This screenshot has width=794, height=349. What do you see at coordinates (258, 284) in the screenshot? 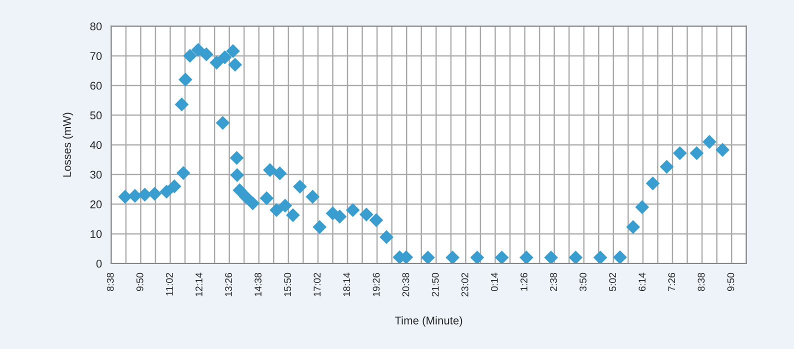
I see `x-tick-label: 14:38` at bounding box center [258, 284].